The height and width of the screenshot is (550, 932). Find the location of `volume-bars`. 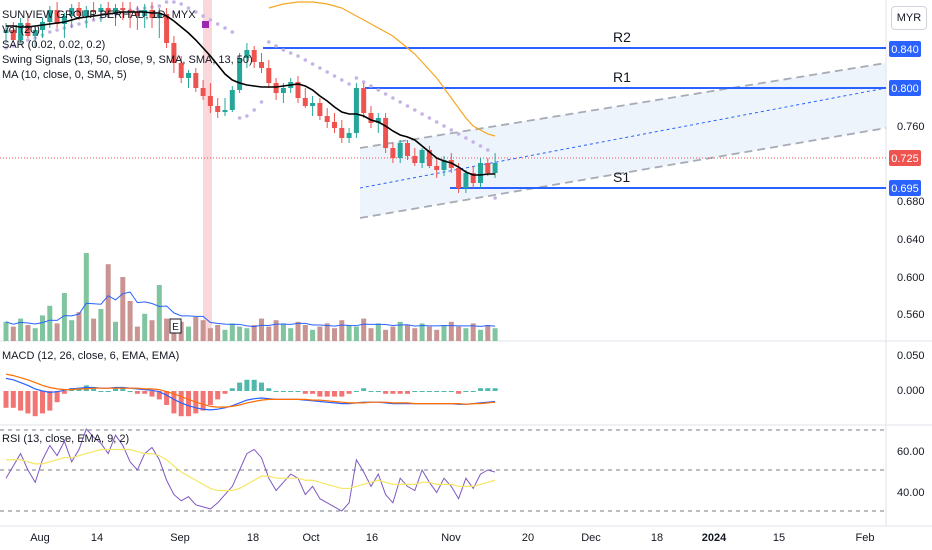

volume-bars is located at coordinates (250, 297).